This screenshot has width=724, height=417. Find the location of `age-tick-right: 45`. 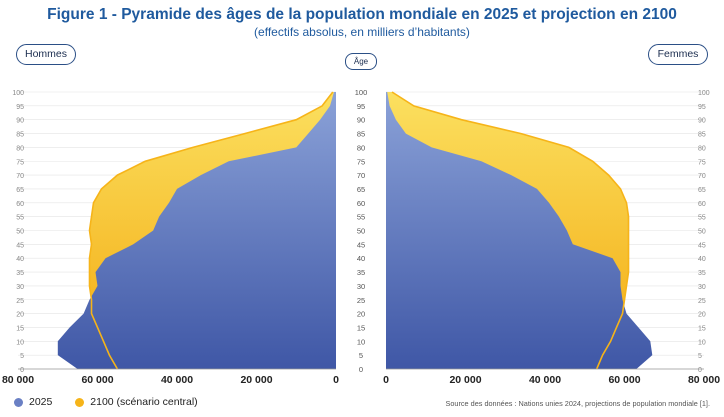

age-tick-right: 45 is located at coordinates (702, 245).